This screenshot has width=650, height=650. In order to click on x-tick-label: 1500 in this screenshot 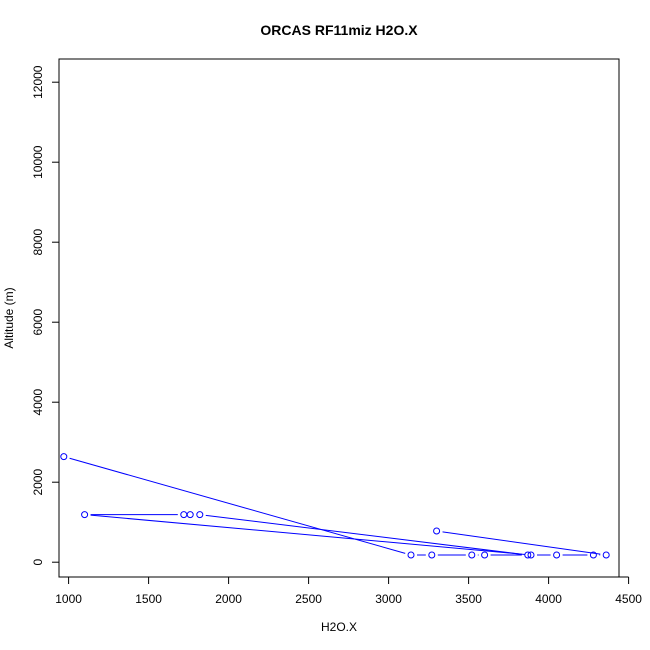, I will do `click(148, 599)`.